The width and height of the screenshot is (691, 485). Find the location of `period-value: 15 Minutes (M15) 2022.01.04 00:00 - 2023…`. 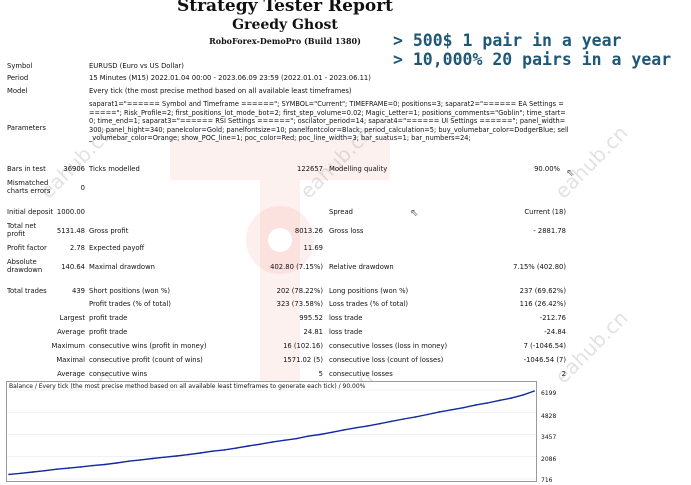

period-value: 15 Minutes (M15) 2022.01.04 00:00 - 2023… is located at coordinates (230, 78).